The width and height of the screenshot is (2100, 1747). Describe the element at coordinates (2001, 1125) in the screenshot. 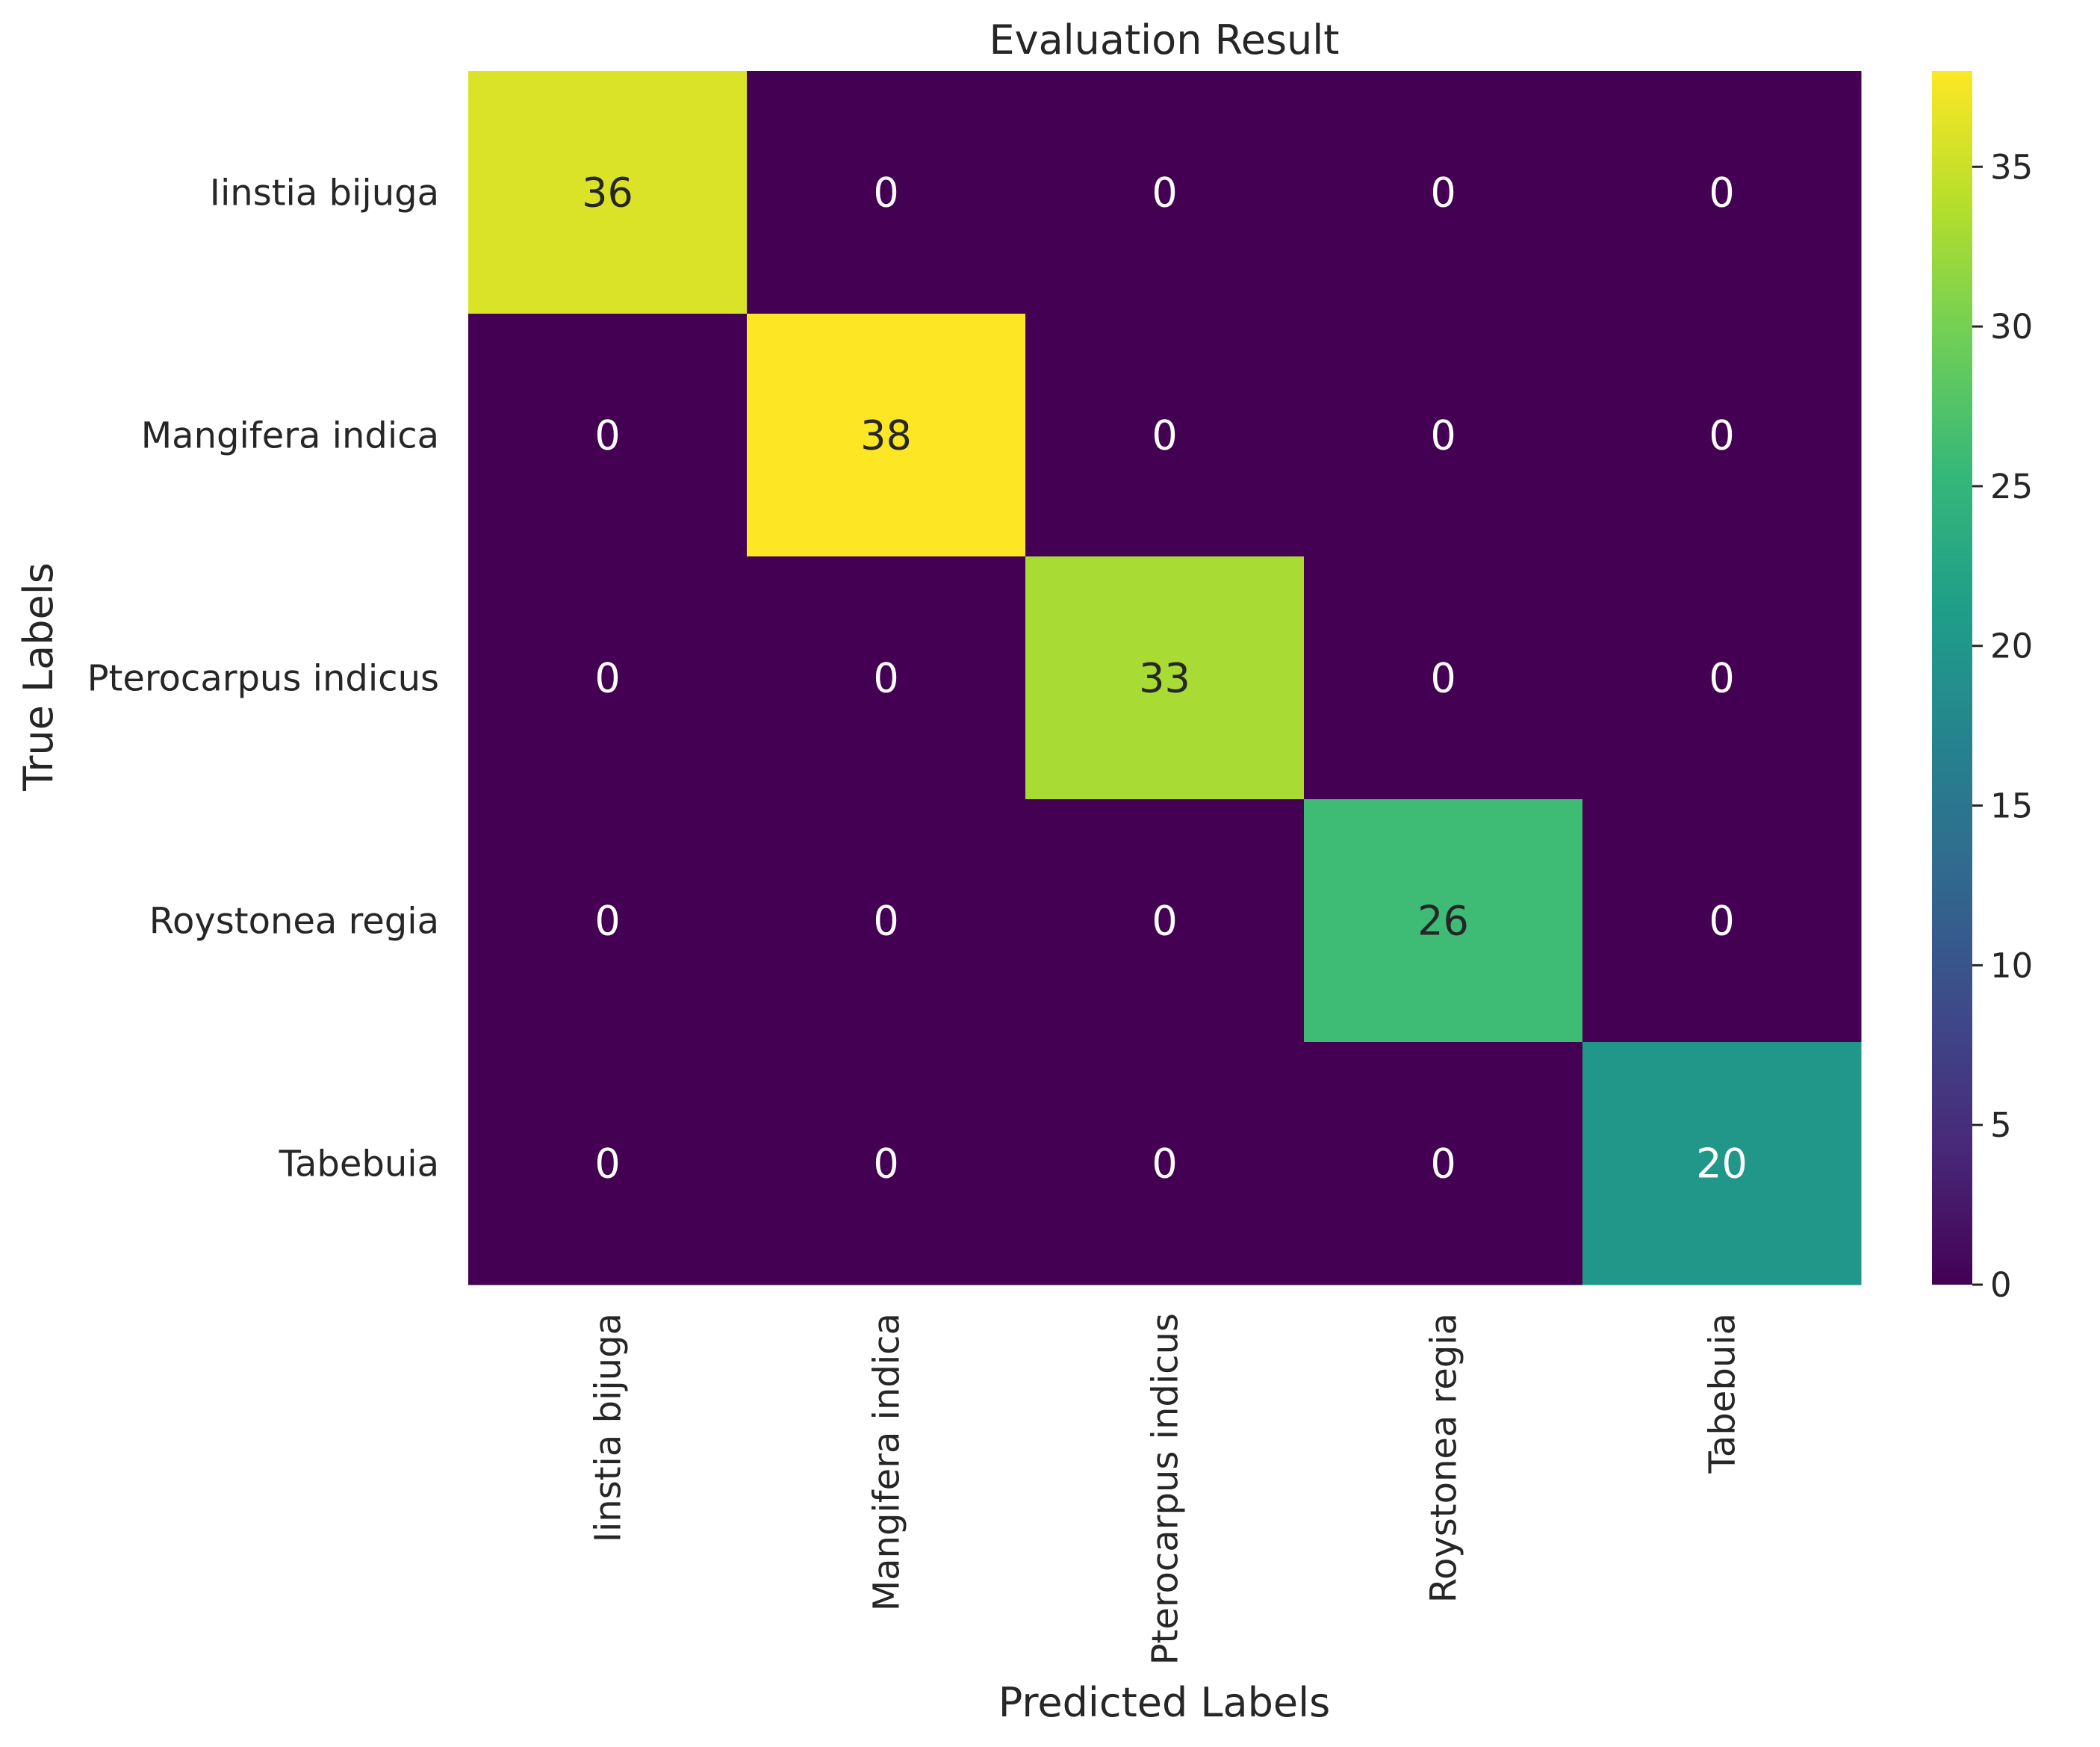

I see `colorbar-tick-label: 5` at that location.